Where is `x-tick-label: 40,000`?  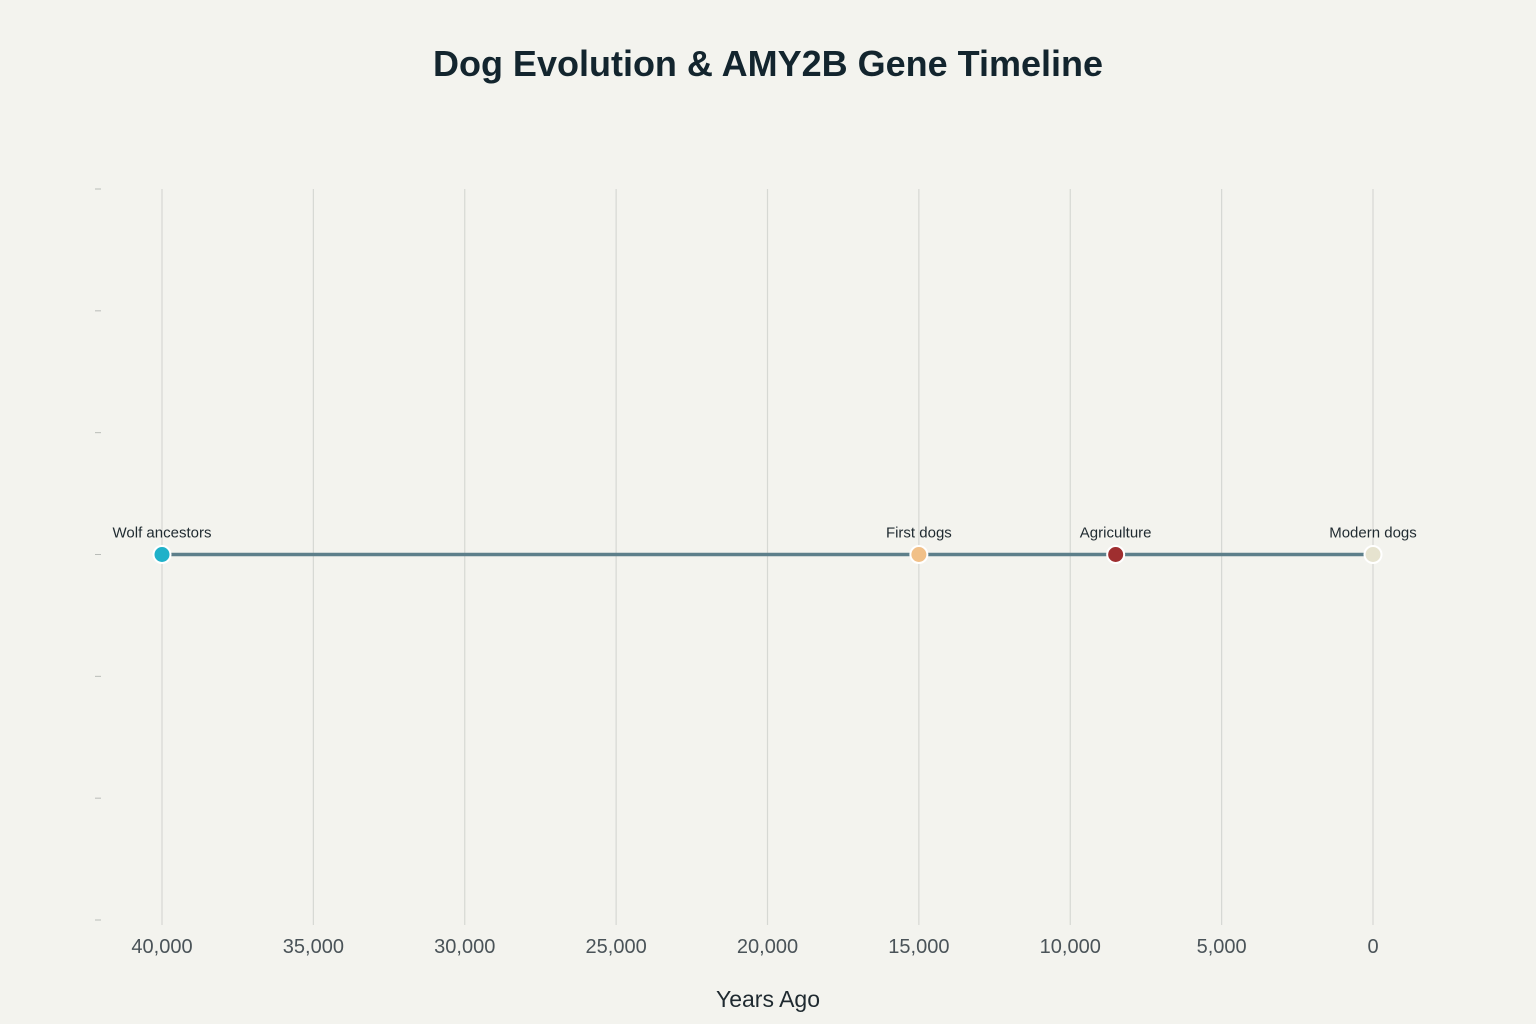 x-tick-label: 40,000 is located at coordinates (161, 947).